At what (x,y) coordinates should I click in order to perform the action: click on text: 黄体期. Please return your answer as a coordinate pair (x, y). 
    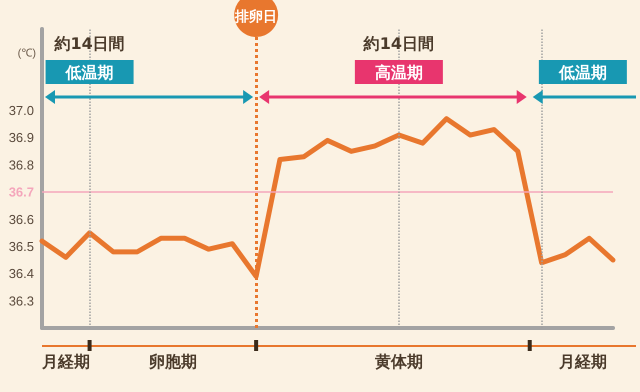
    Looking at the image, I should click on (398, 361).